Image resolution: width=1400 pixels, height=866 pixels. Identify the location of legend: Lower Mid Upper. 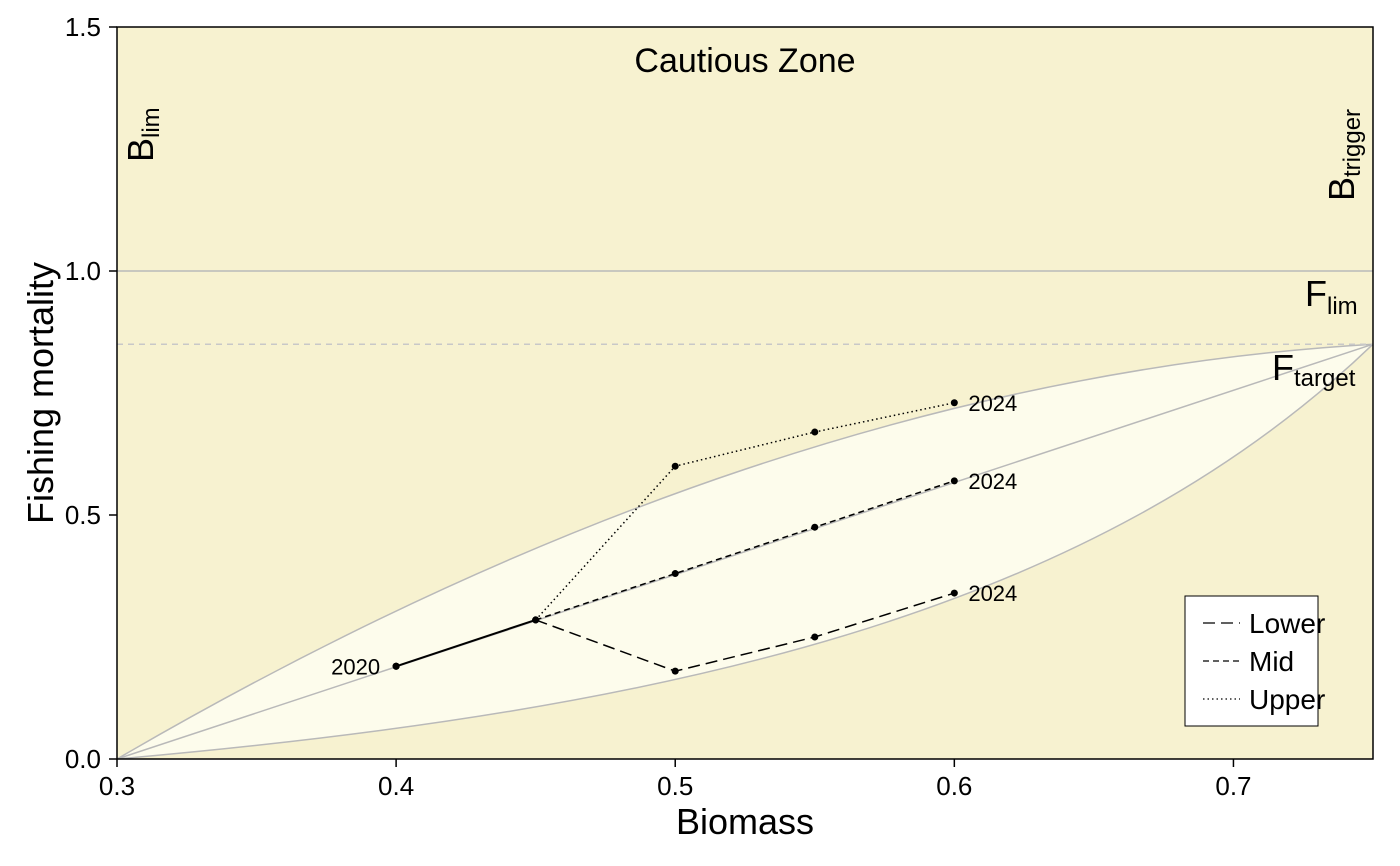
(1254, 661).